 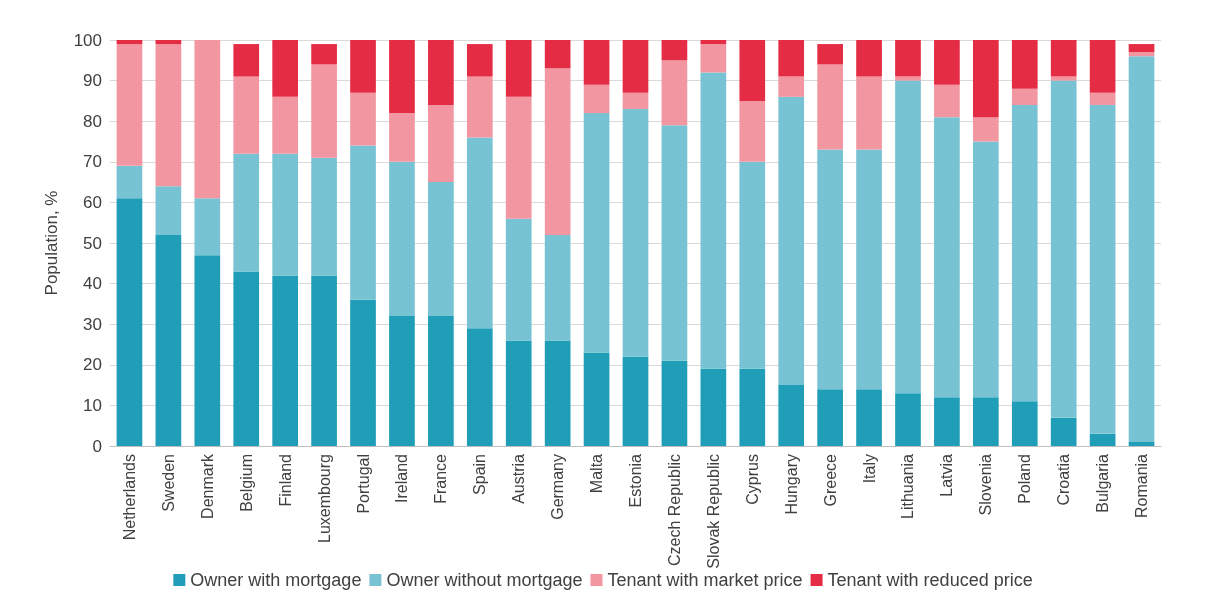 I want to click on x-tick-label: Italy, so click(x=869, y=469).